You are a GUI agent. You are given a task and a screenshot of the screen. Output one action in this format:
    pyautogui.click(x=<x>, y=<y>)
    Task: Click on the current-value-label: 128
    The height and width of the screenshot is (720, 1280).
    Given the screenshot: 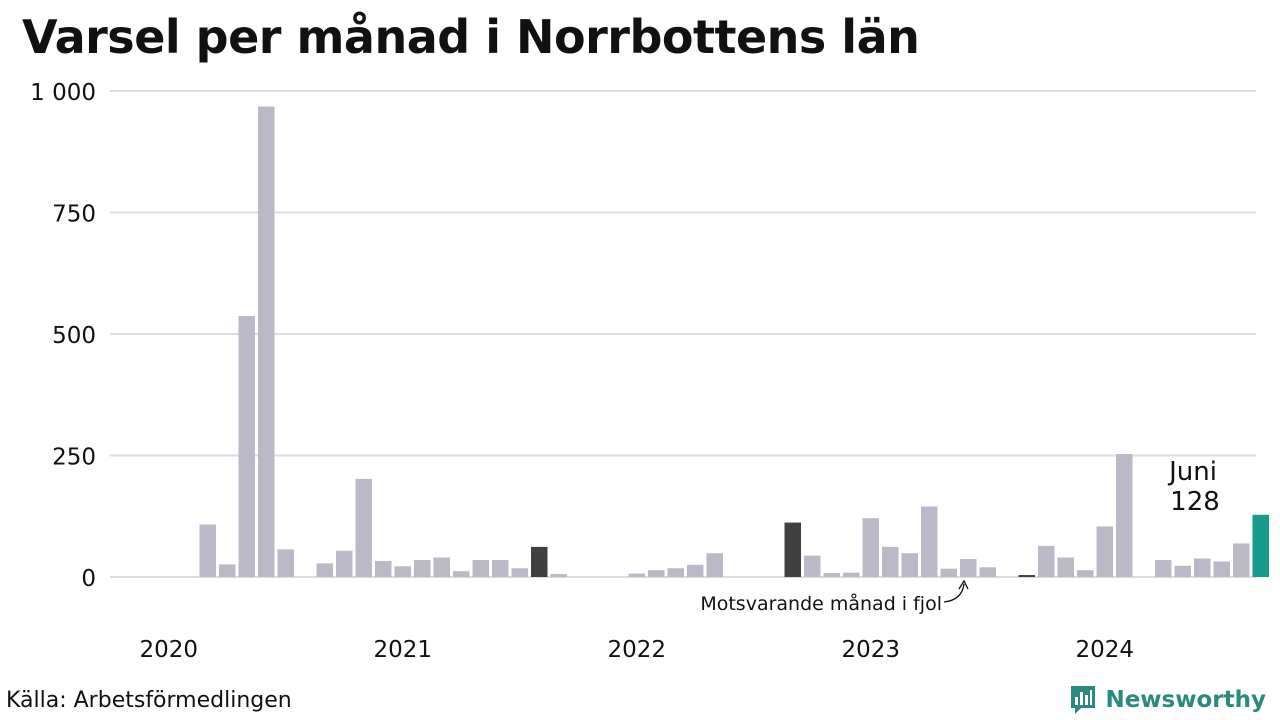 What is the action you would take?
    pyautogui.click(x=1195, y=502)
    